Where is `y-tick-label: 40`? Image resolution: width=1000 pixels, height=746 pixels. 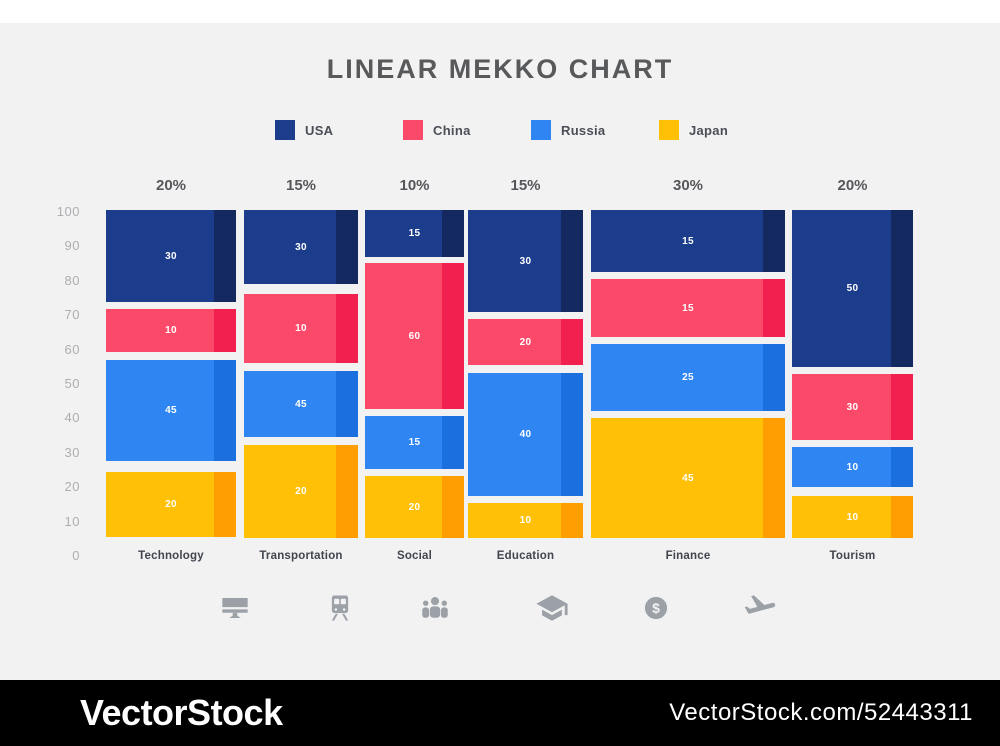 y-tick-label: 40 is located at coordinates (72, 418).